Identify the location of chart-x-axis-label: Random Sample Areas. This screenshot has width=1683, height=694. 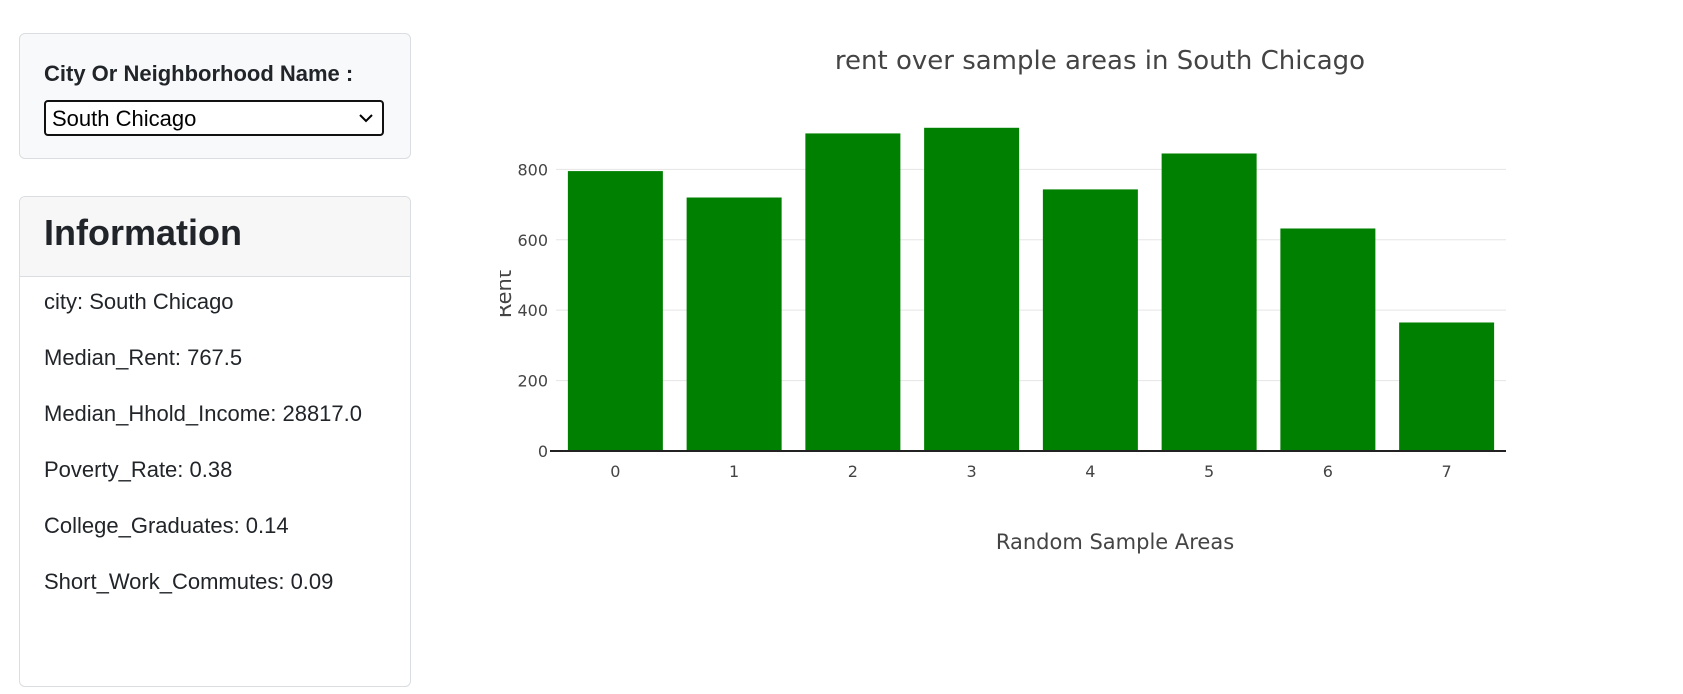
(1115, 542).